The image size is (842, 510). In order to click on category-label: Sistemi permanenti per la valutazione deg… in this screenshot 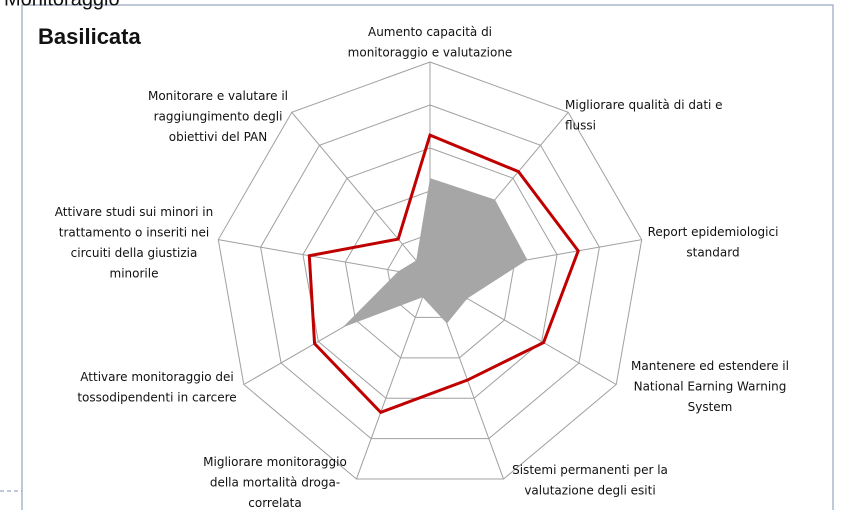, I will do `click(590, 480)`.